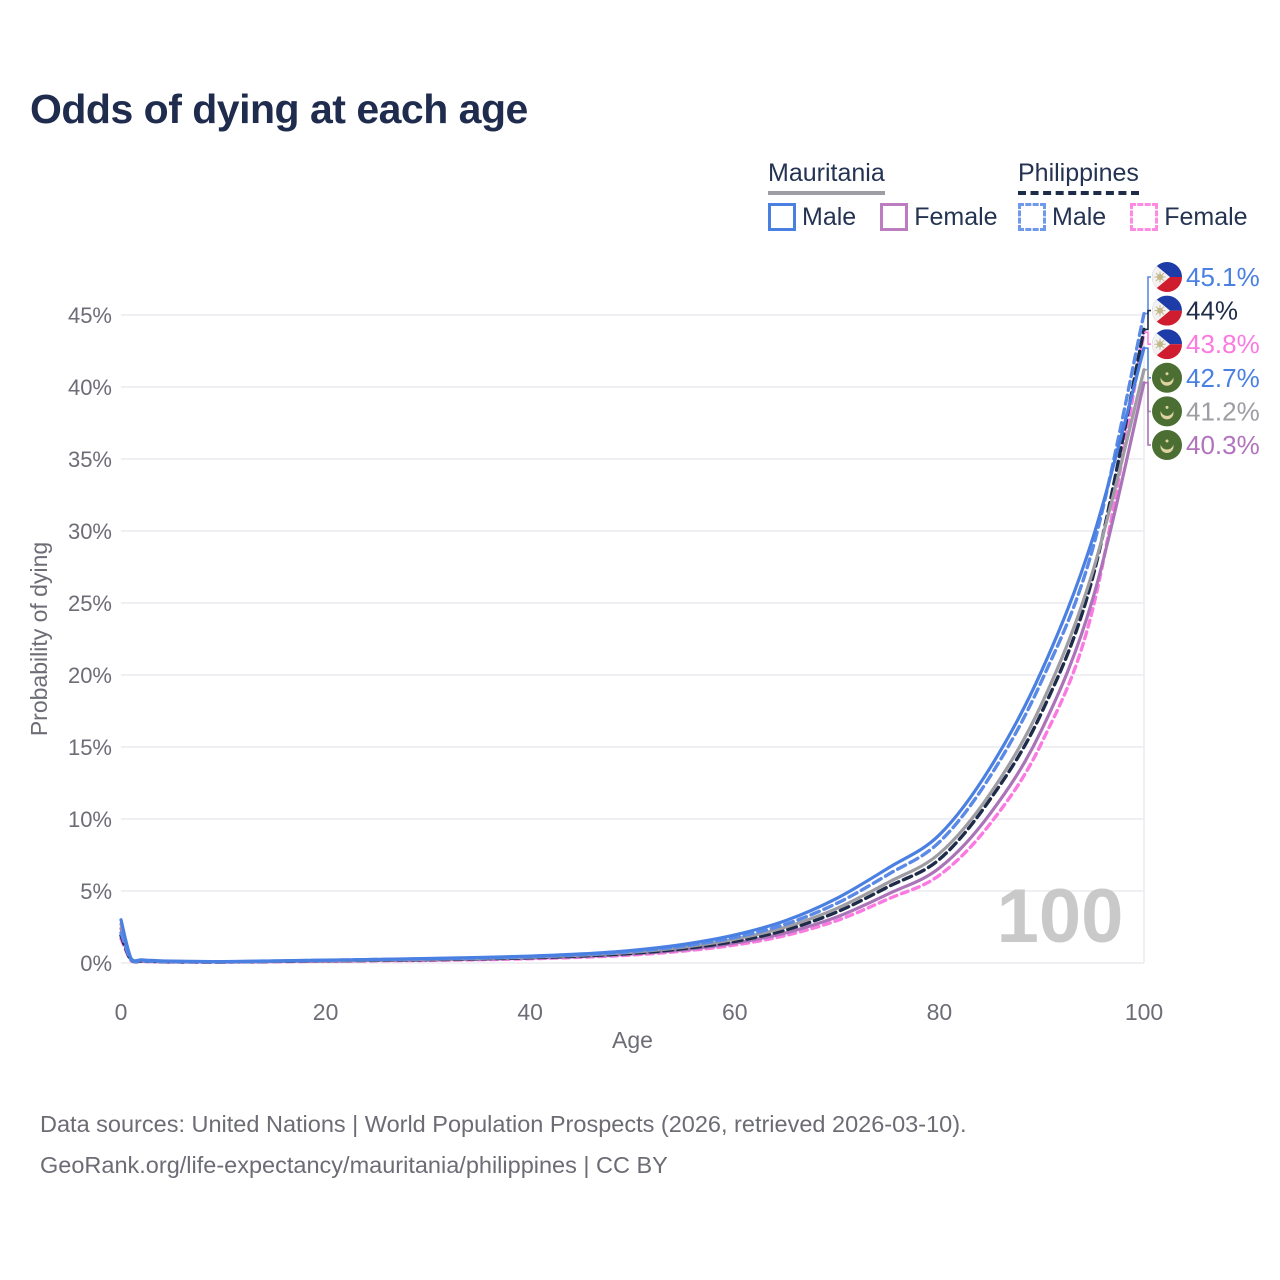 This screenshot has height=1280, width=1280. I want to click on legend-swatch-mauritania-male, so click(782, 217).